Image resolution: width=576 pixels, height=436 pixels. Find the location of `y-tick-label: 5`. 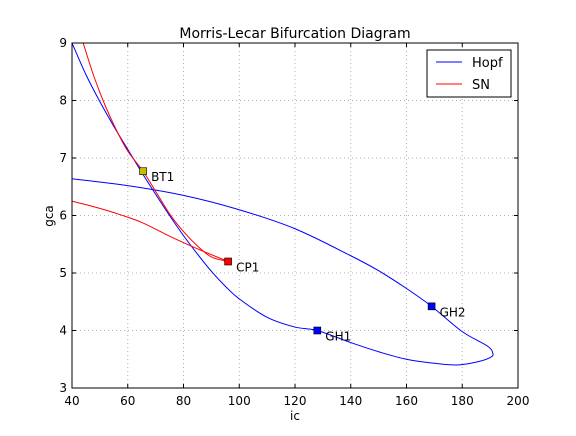

y-tick-label: 5 is located at coordinates (63, 273).